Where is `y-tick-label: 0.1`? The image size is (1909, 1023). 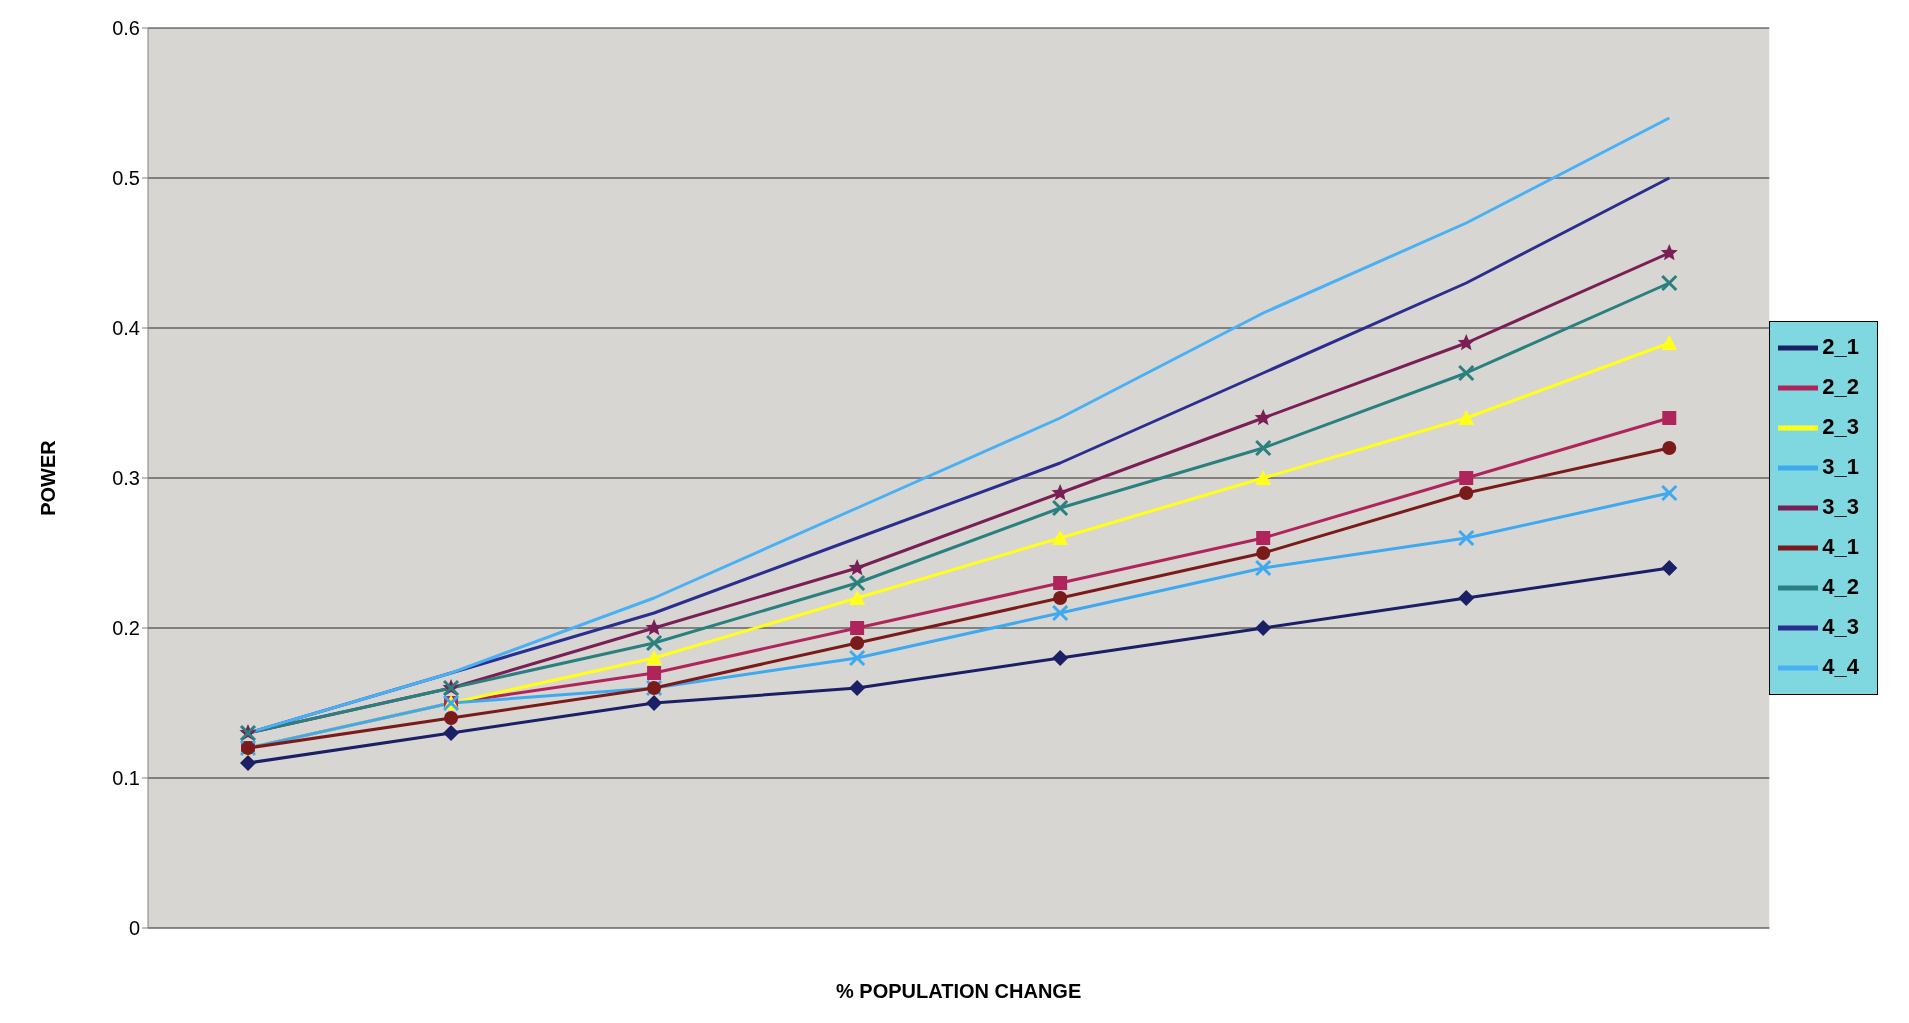 y-tick-label: 0.1 is located at coordinates (126, 778).